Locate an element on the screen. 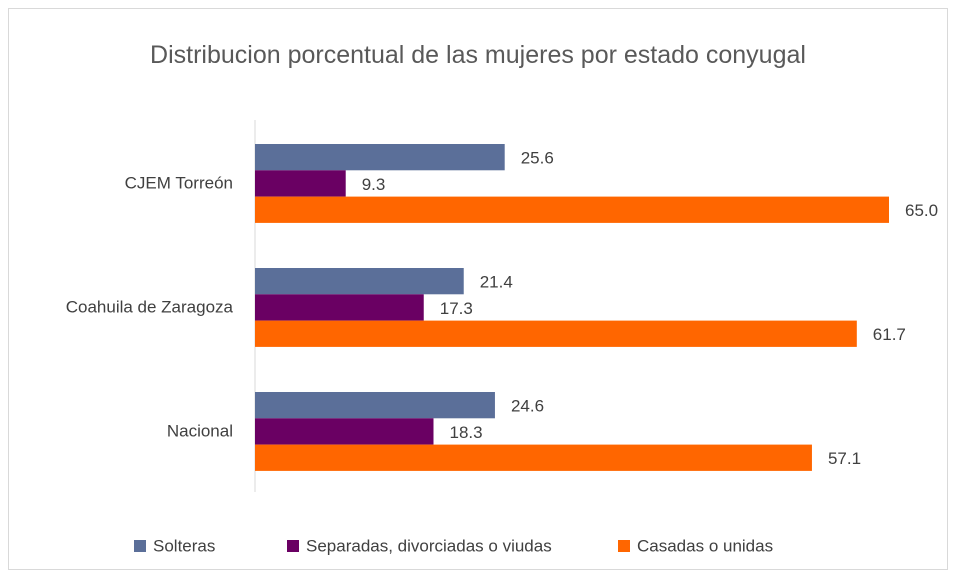 This screenshot has width=956, height=578. data-label: 65.0 is located at coordinates (921, 210).